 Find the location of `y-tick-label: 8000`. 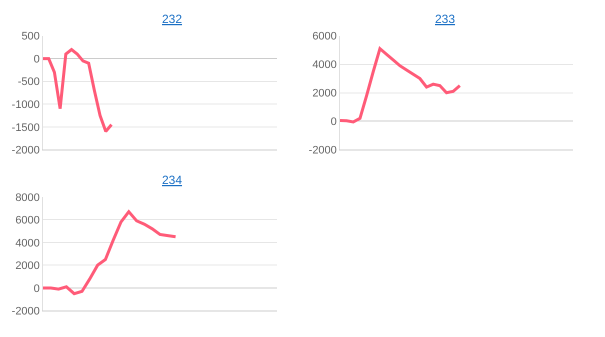

y-tick-label: 8000 is located at coordinates (27, 198).